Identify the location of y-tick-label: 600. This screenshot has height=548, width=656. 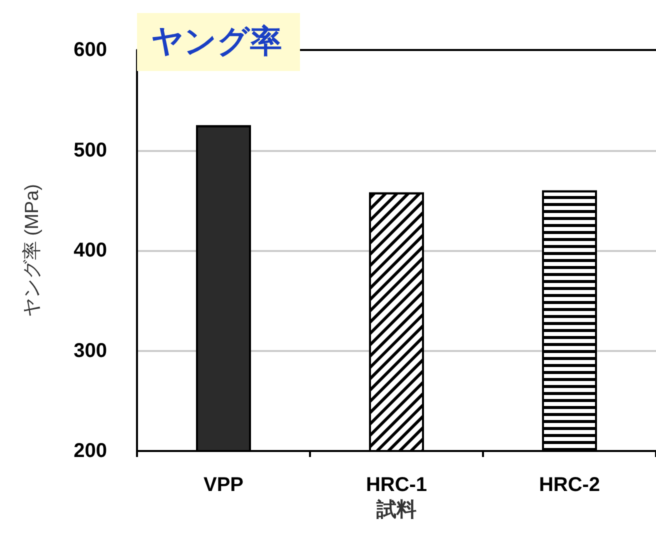
(90, 50).